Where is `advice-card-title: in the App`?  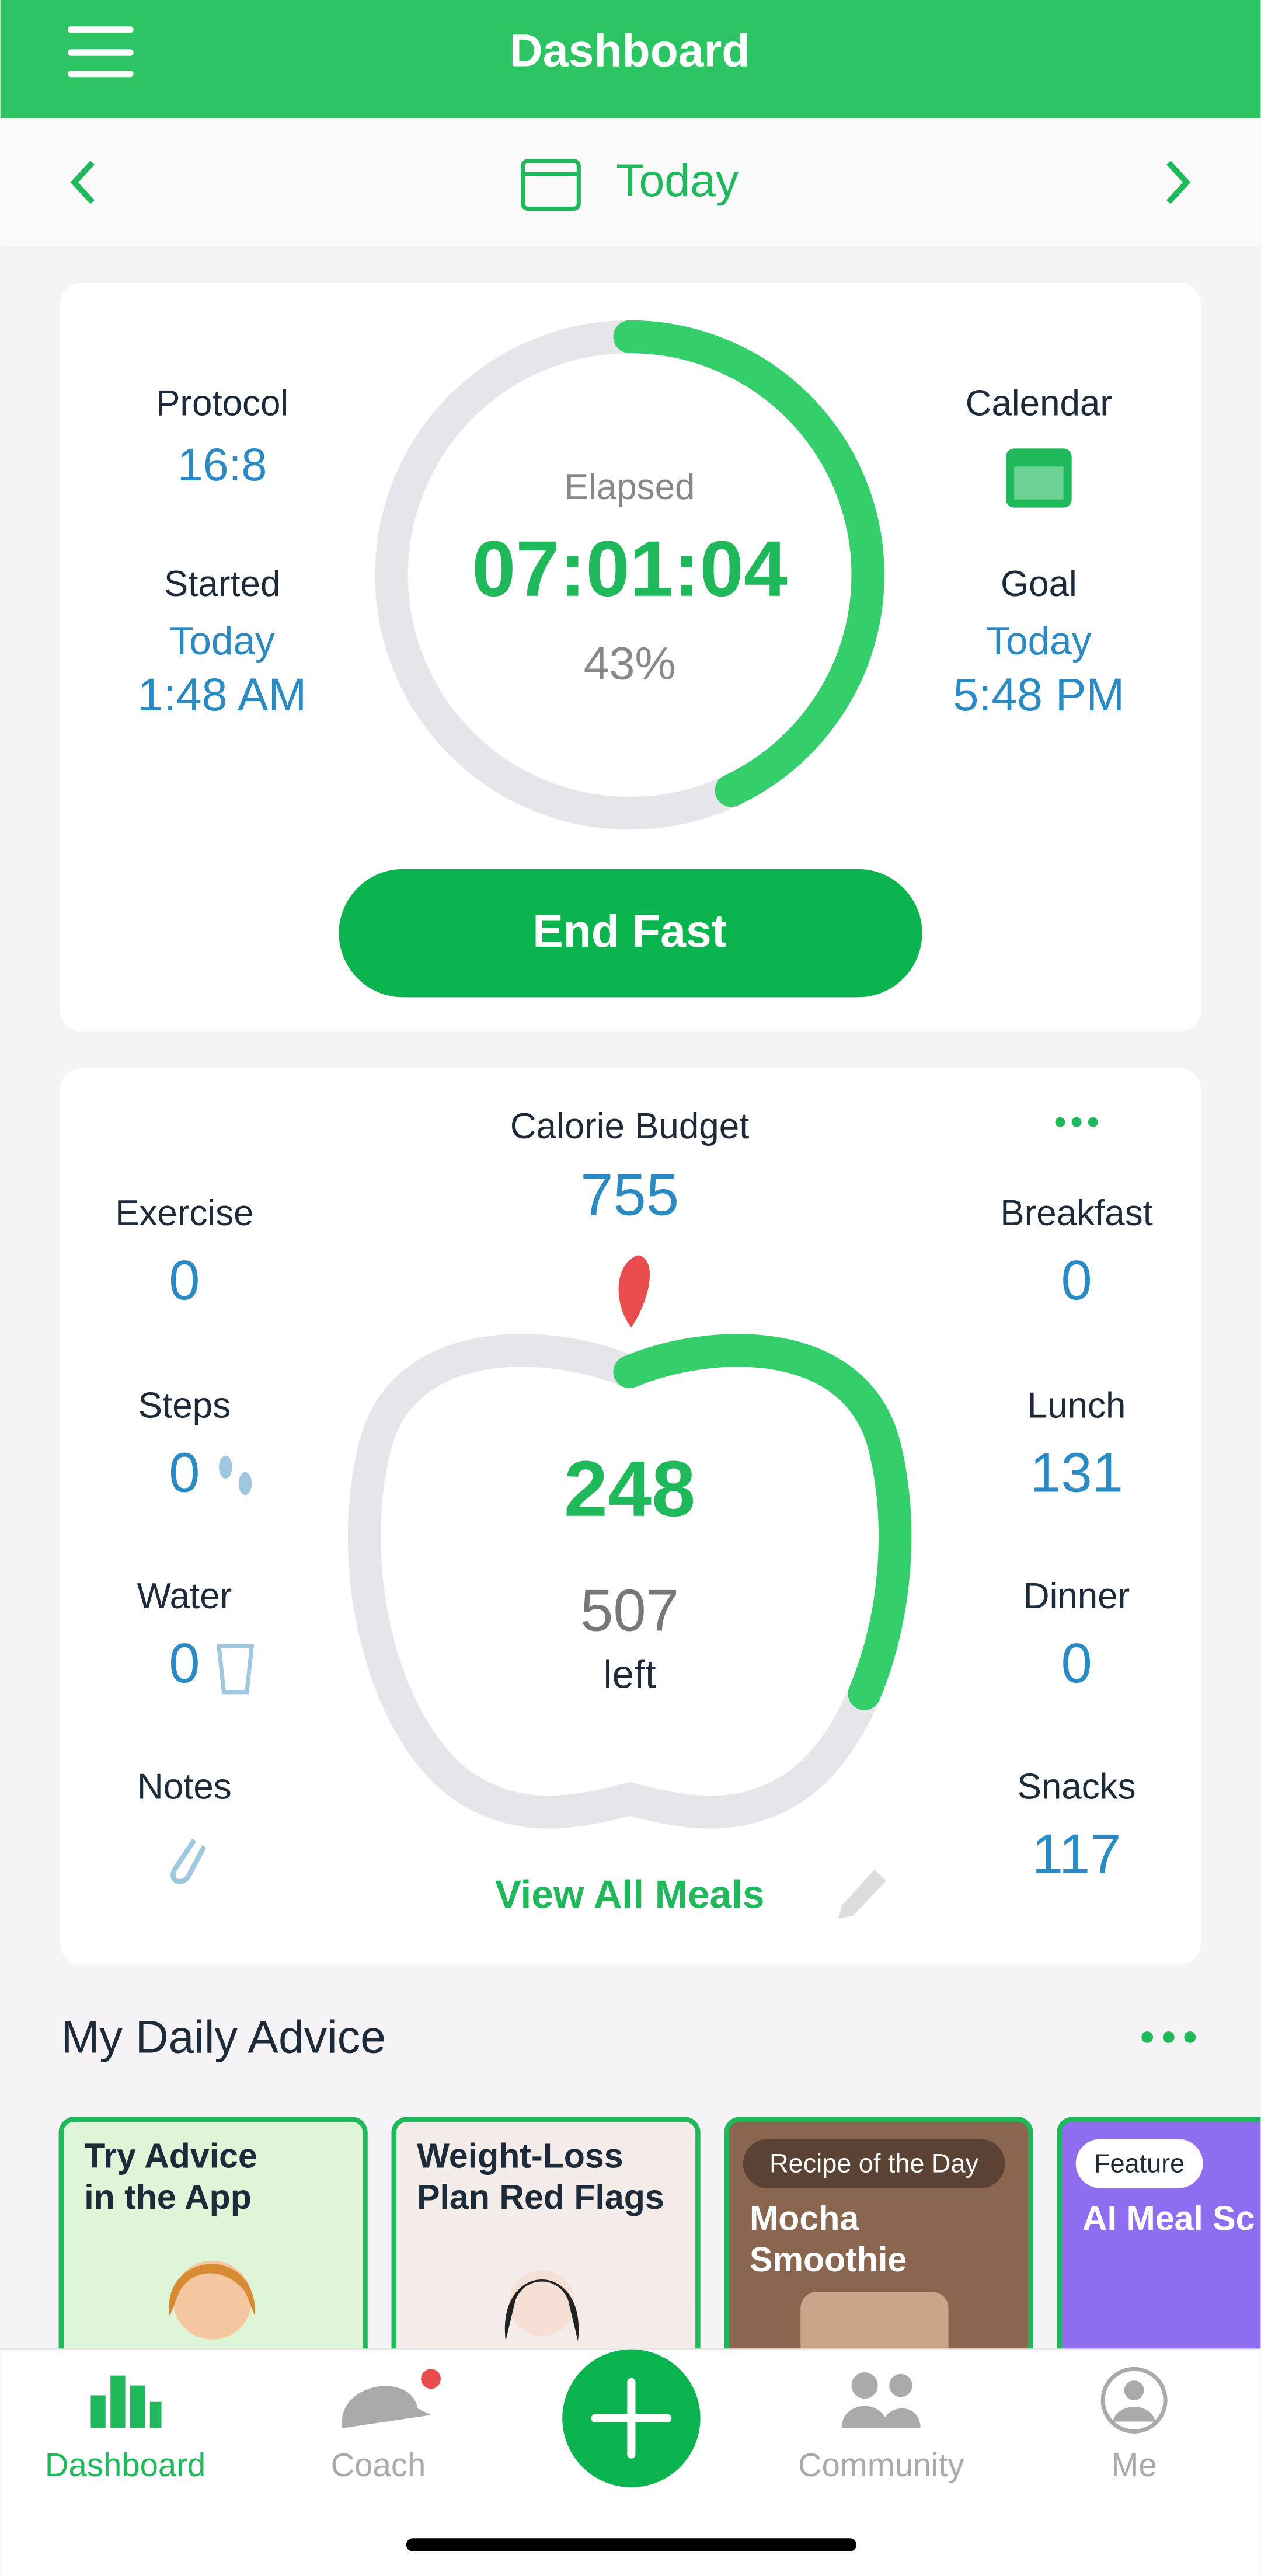 advice-card-title: in the App is located at coordinates (168, 2197).